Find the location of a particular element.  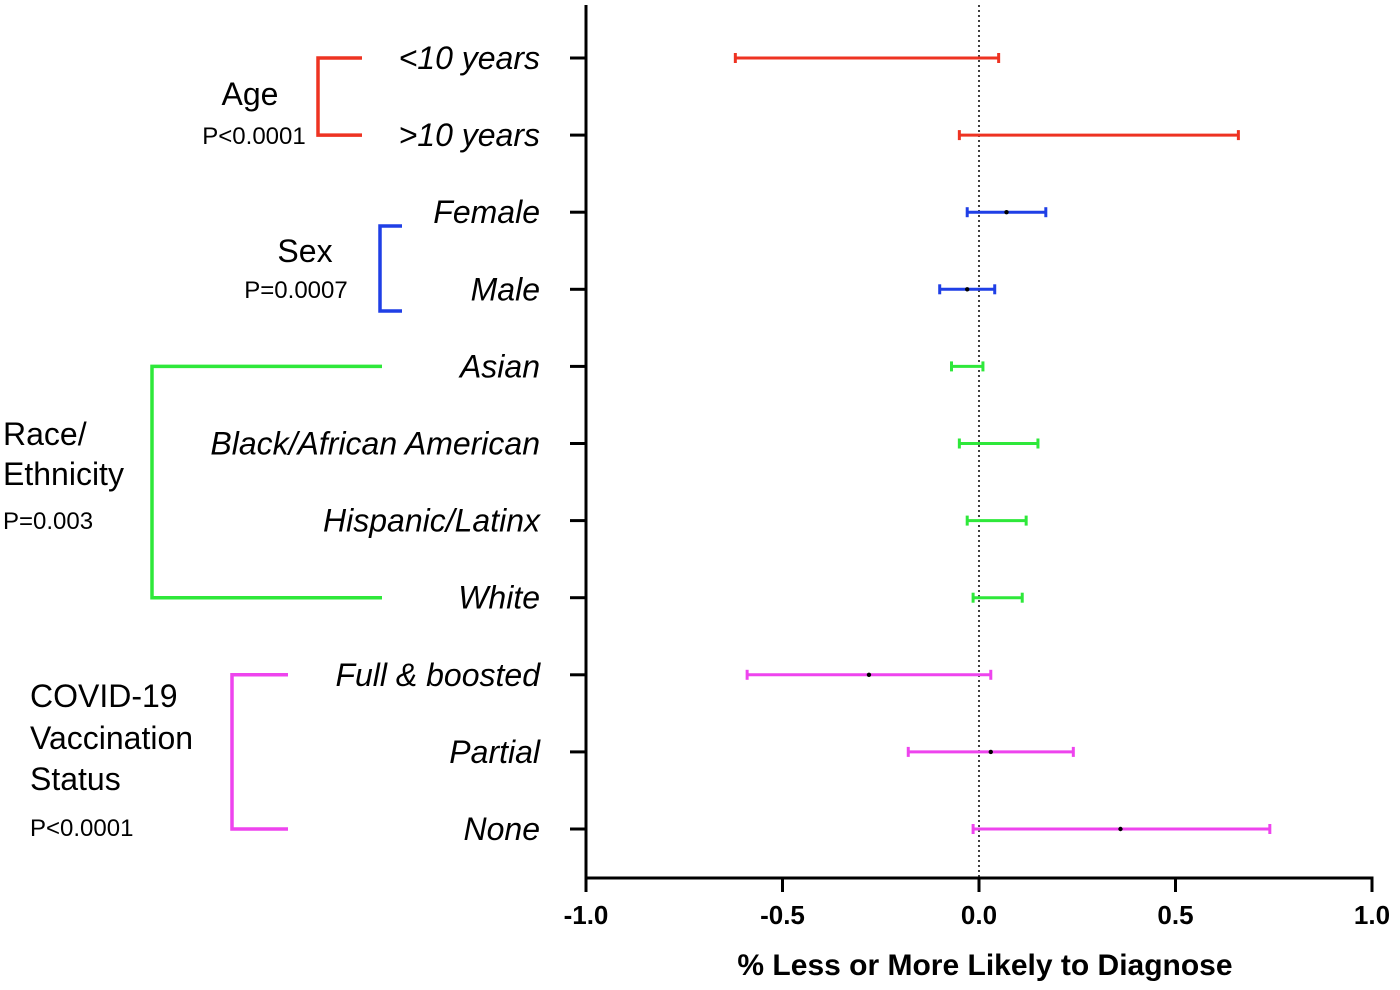

group-p-value: P=0.0007 is located at coordinates (295, 290).